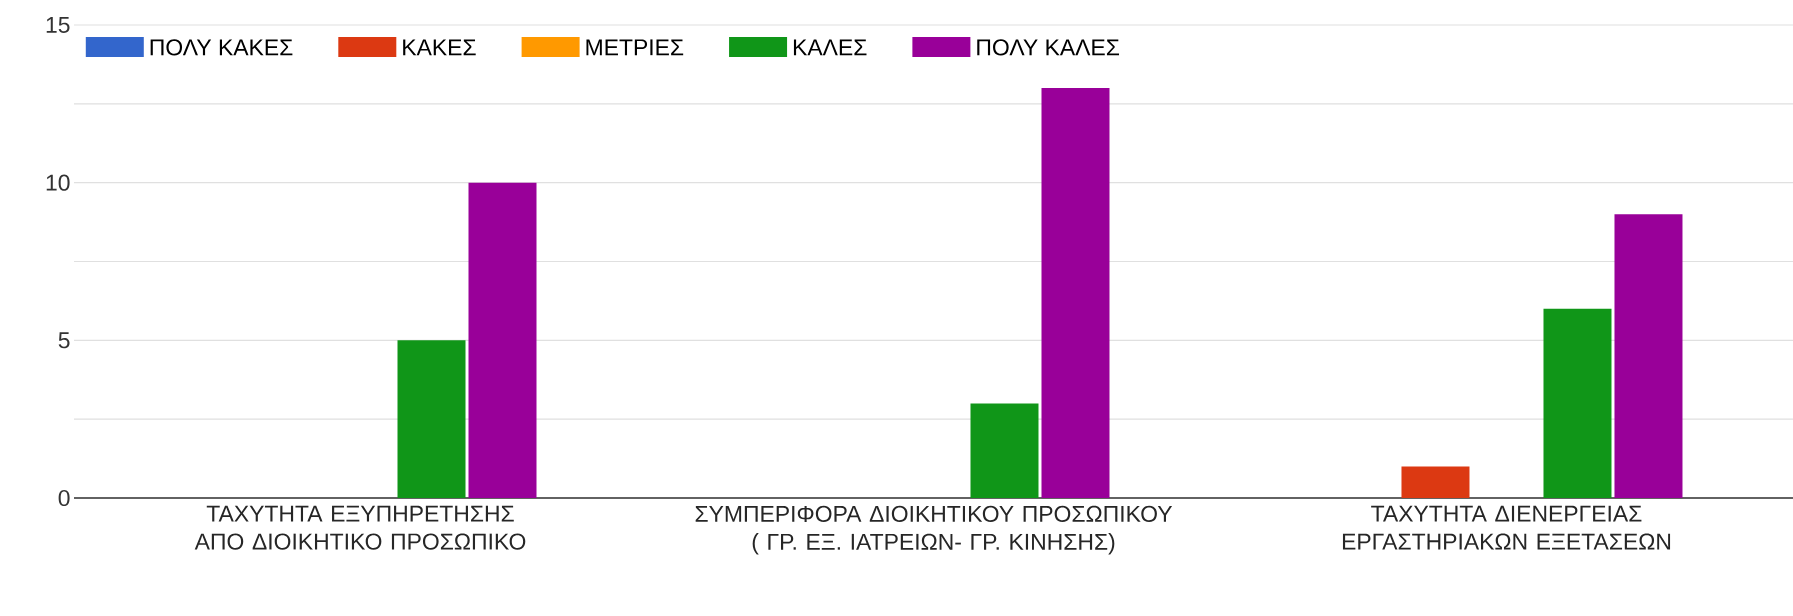 The image size is (1793, 616). What do you see at coordinates (221, 47) in the screenshot?
I see `legend-label: ΠΟΛΥ ΚΑΚΕΣ` at bounding box center [221, 47].